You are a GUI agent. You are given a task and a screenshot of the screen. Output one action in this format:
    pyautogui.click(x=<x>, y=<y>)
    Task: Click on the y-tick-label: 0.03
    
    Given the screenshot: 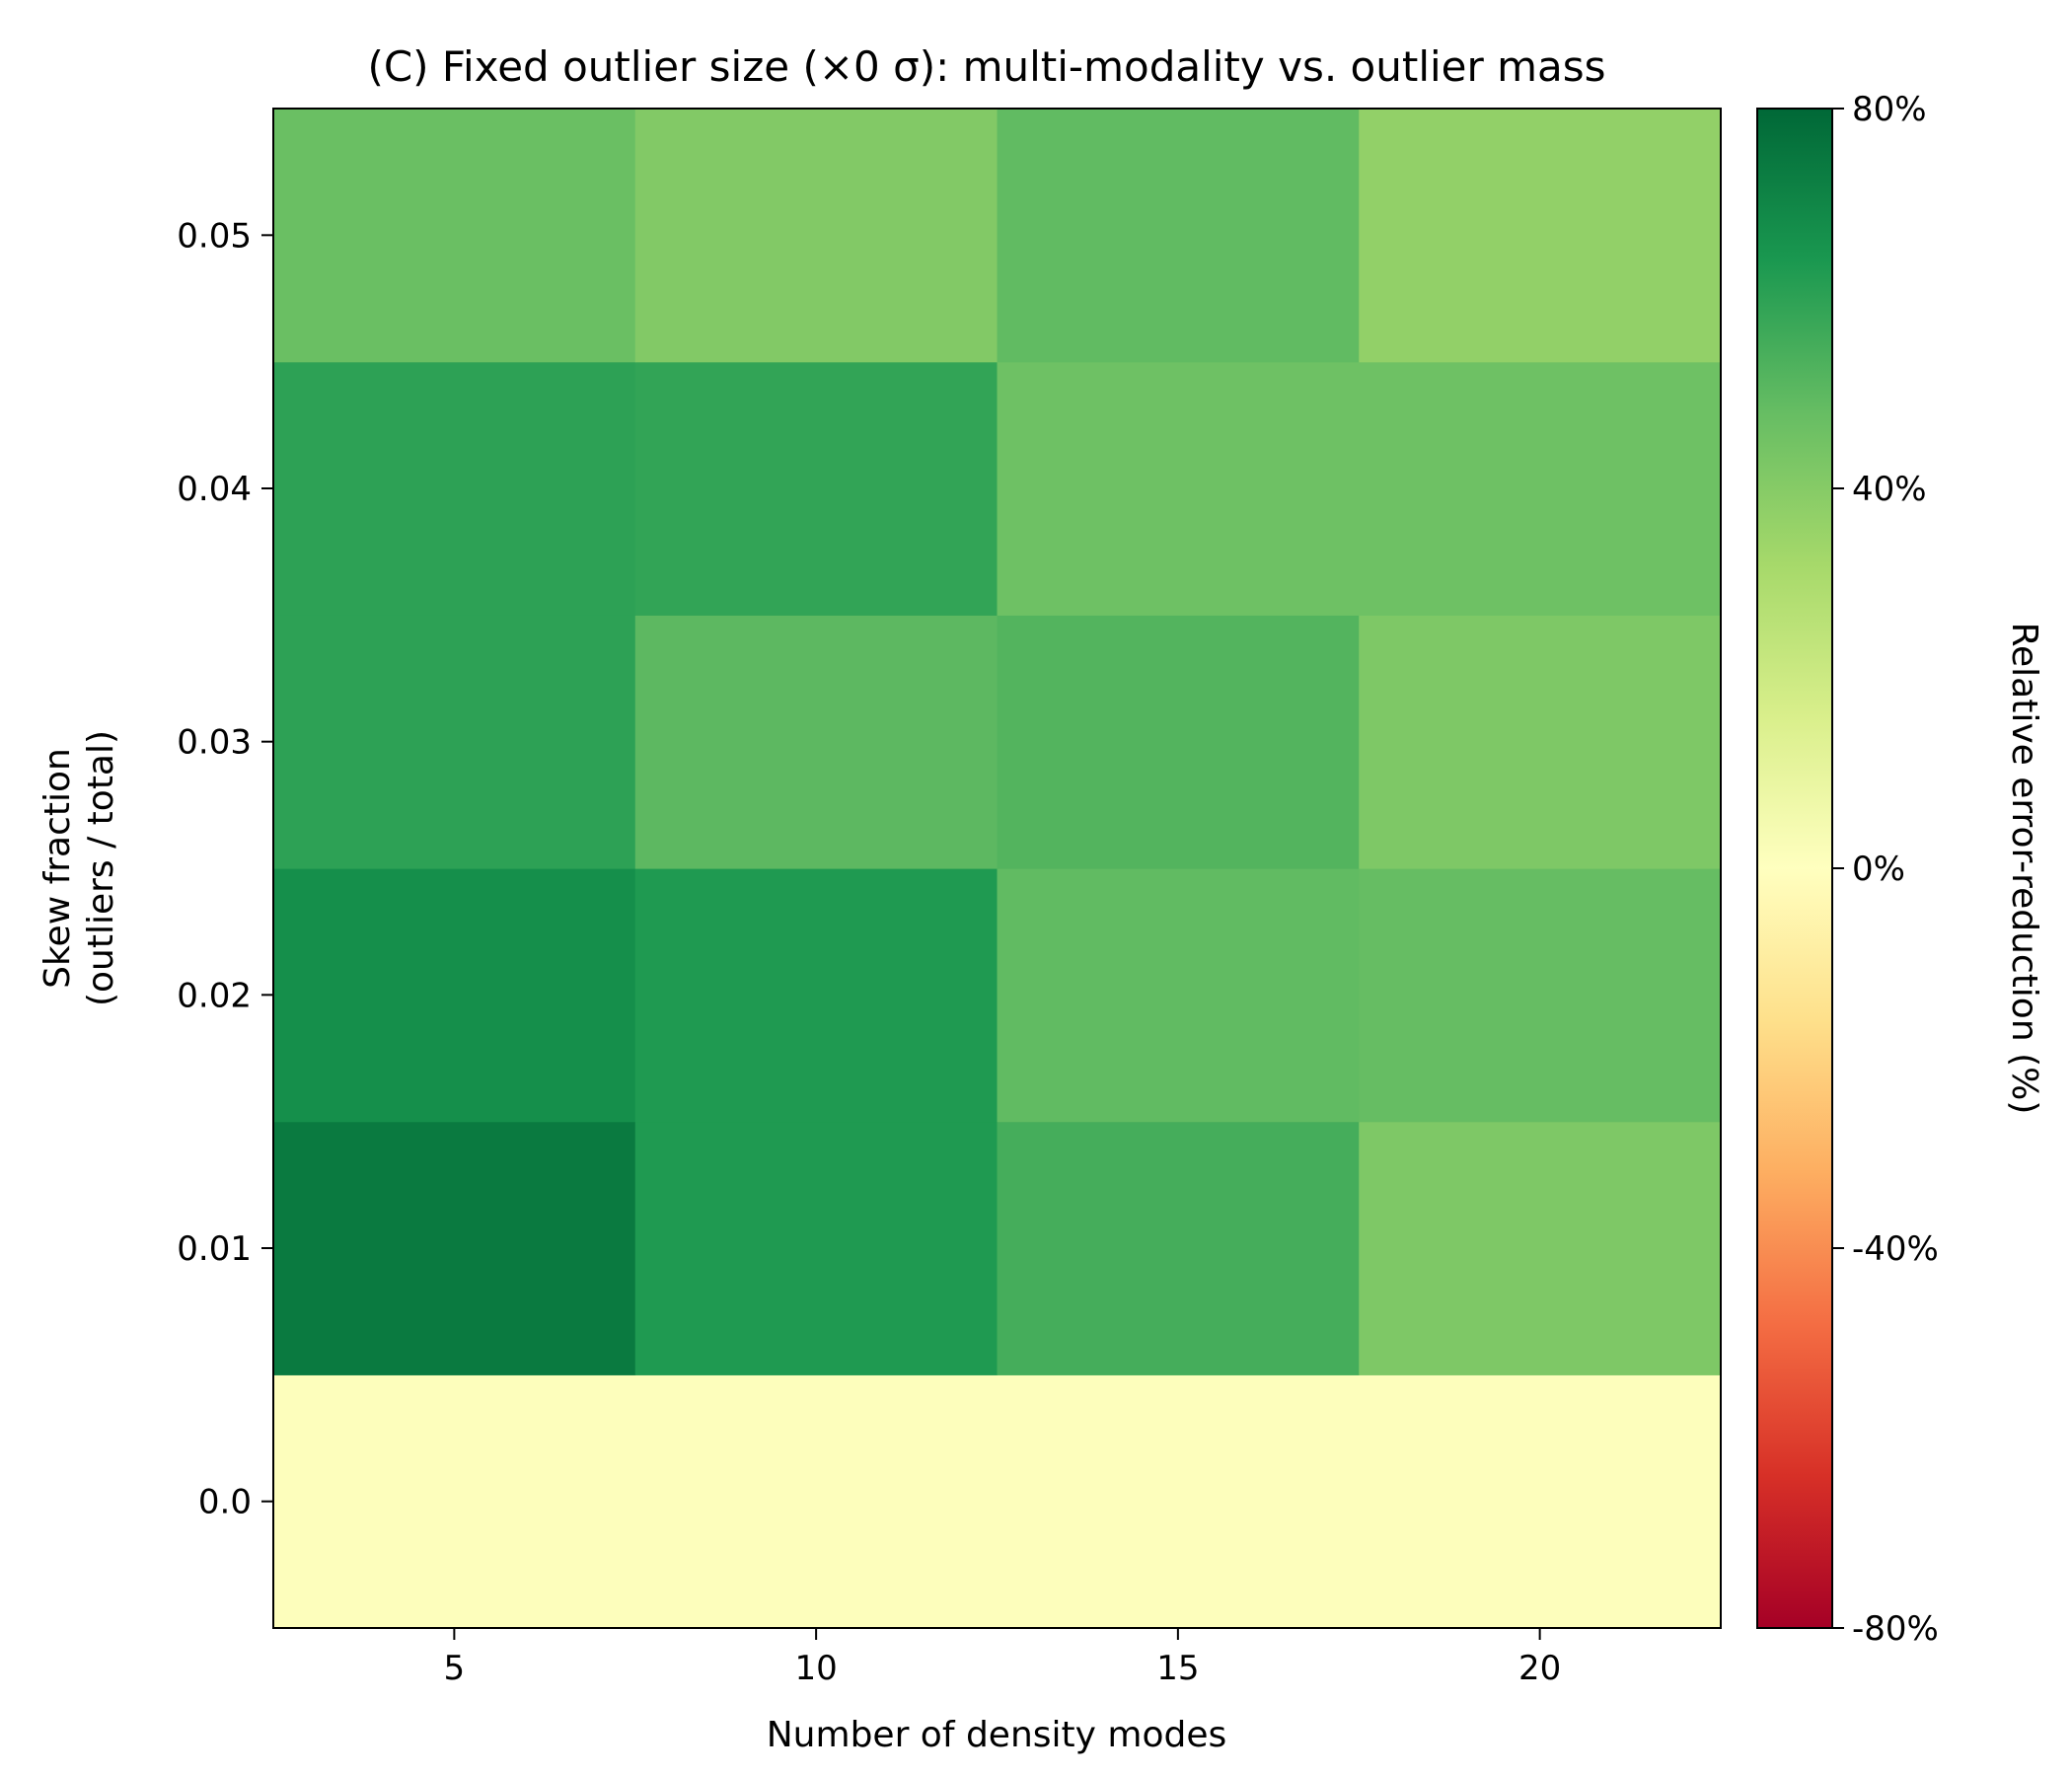 What is the action you would take?
    pyautogui.click(x=215, y=743)
    